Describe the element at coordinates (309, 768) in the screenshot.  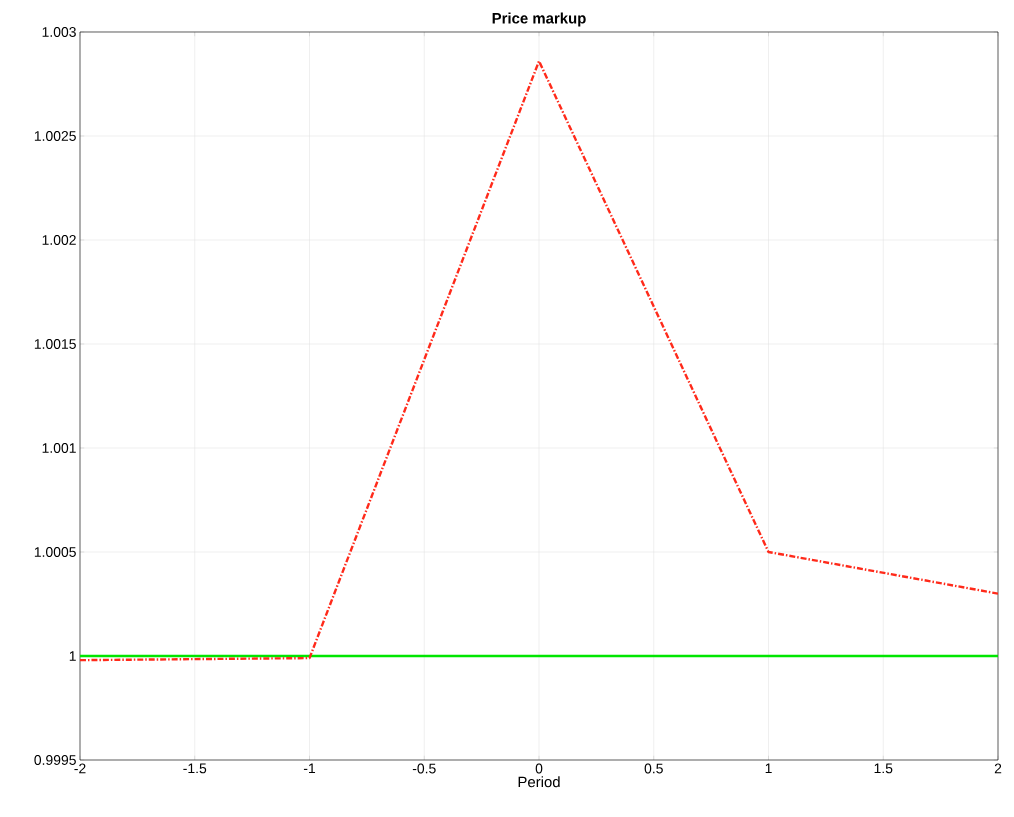
I see `x-tick-label: -1` at that location.